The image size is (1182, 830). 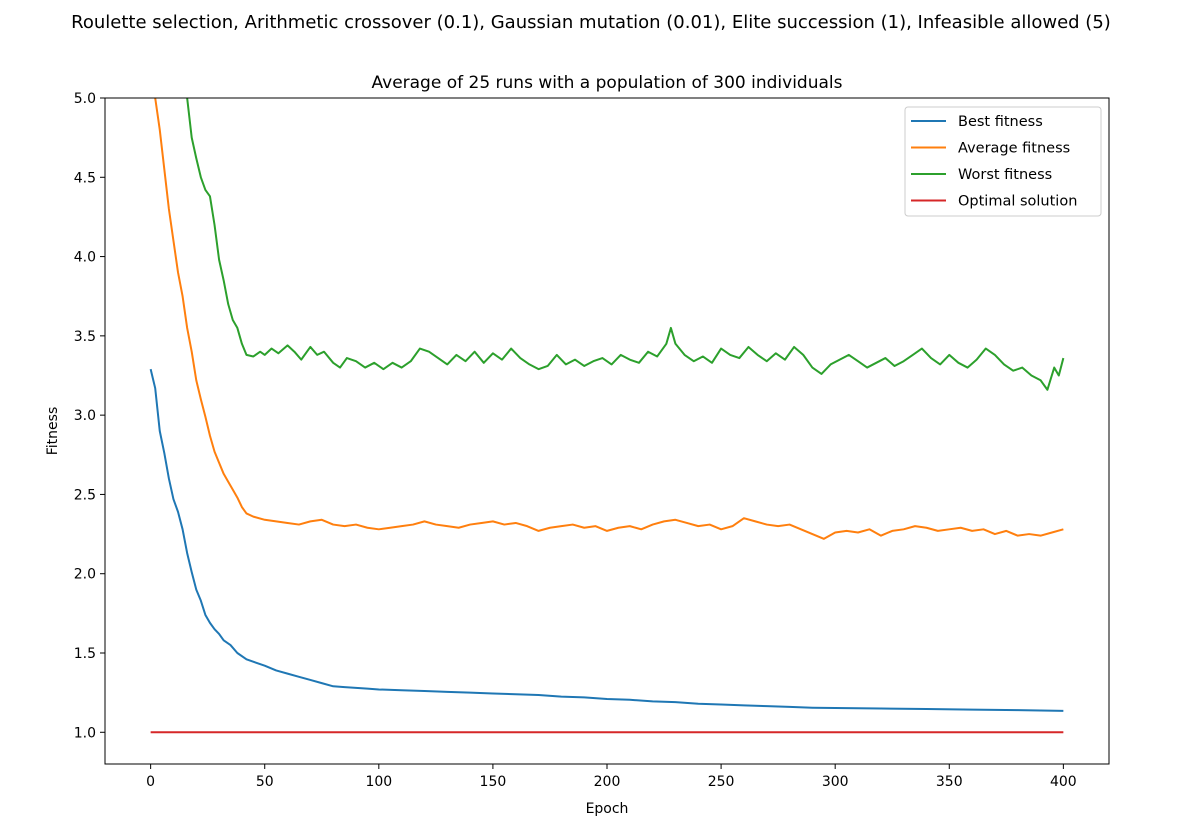 What do you see at coordinates (150, 782) in the screenshot?
I see `x-tick-label: 0` at bounding box center [150, 782].